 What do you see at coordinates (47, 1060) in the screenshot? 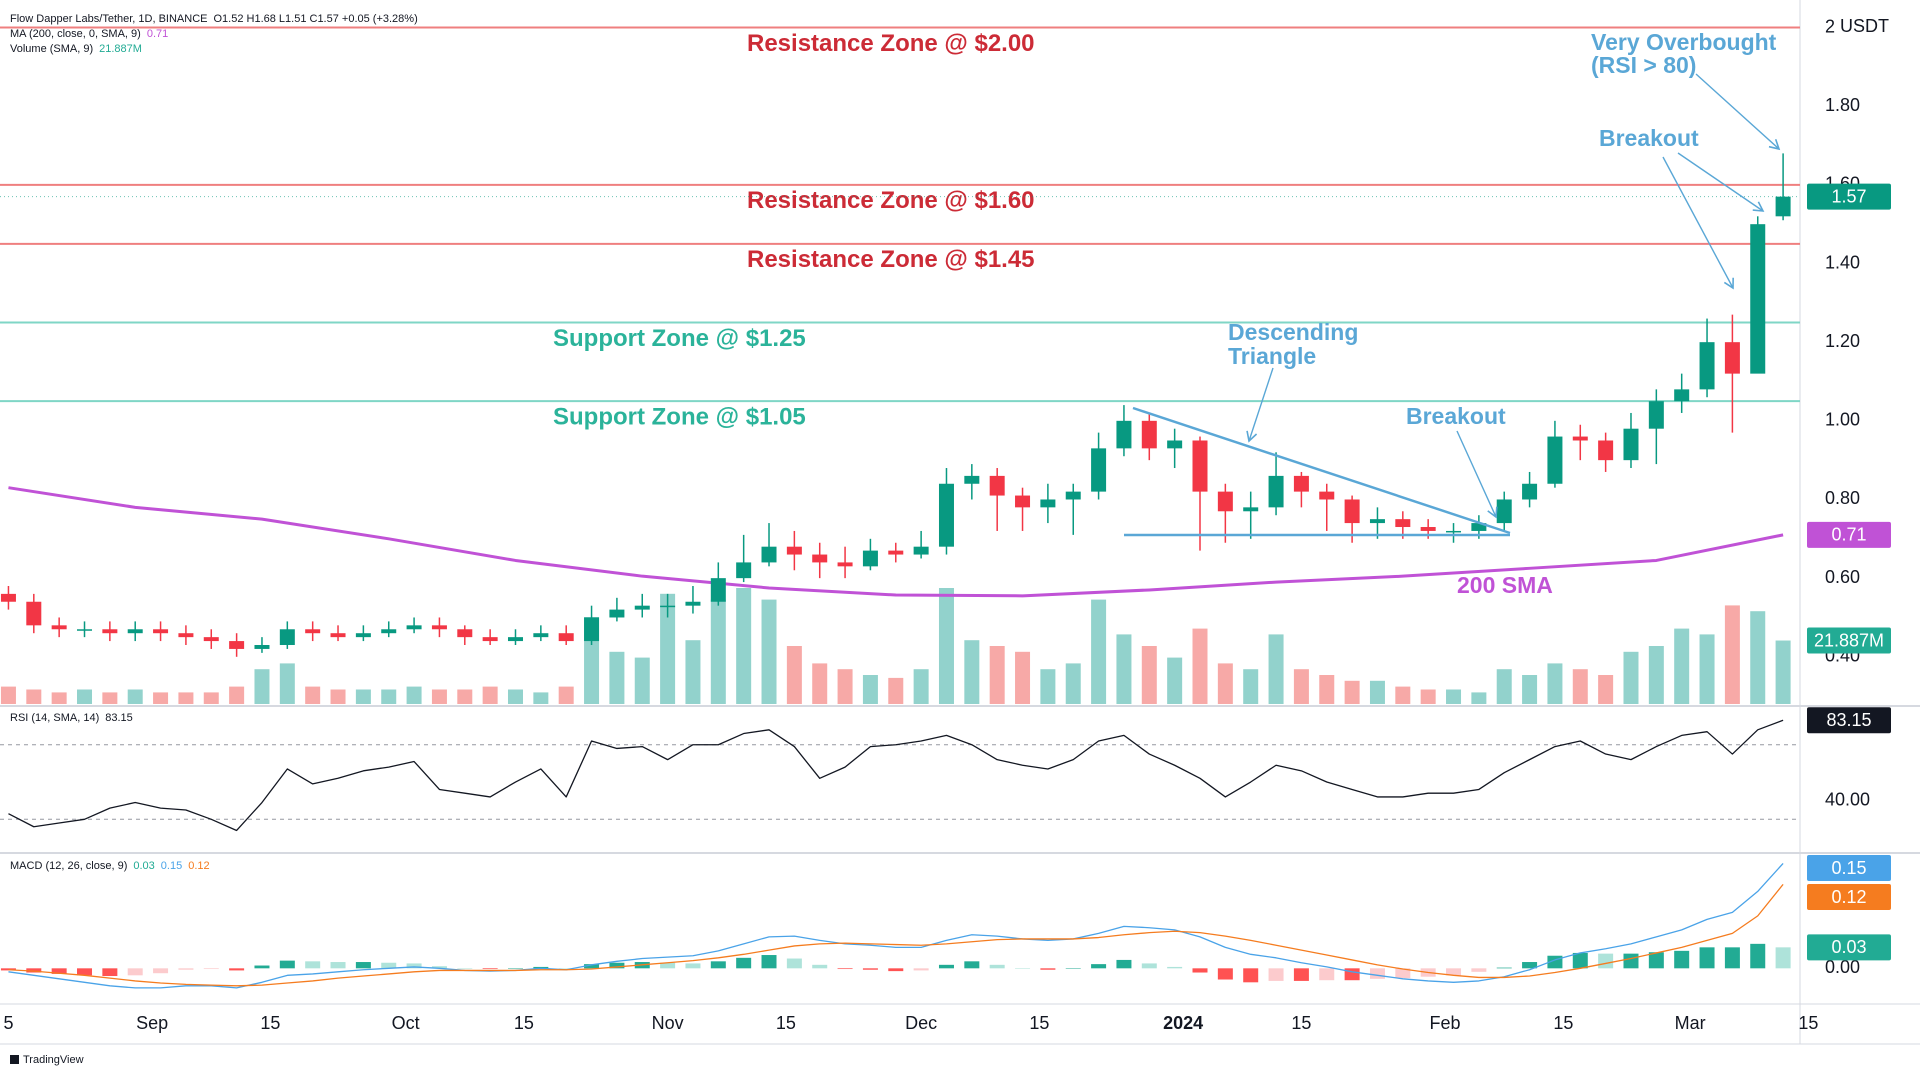
I see `brand: TradingView` at bounding box center [47, 1060].